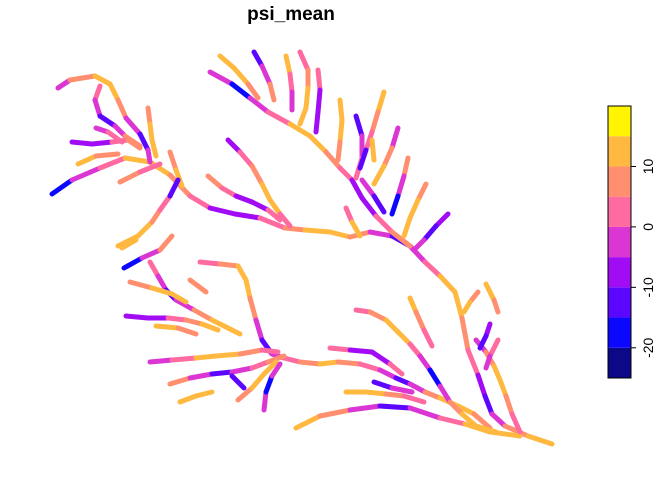 The image size is (672, 480). Describe the element at coordinates (648, 166) in the screenshot. I see `legend-tick-label: 10` at that location.